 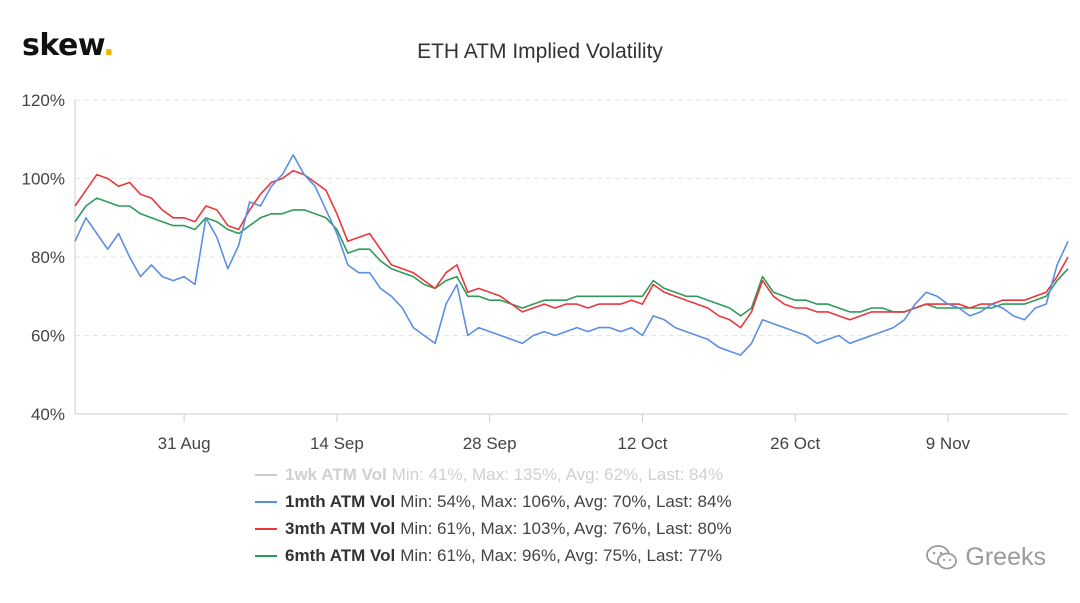 I want to click on legend-swatch-6mth, so click(x=266, y=555).